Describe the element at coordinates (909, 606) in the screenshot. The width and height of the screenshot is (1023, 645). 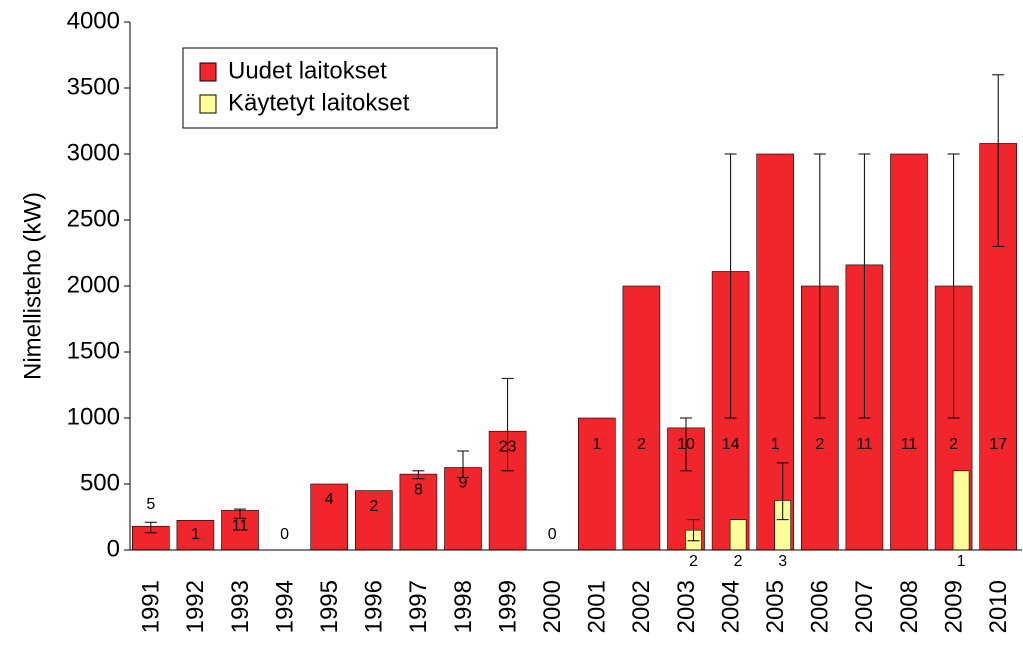
I see `x-tick-label: 2008` at that location.